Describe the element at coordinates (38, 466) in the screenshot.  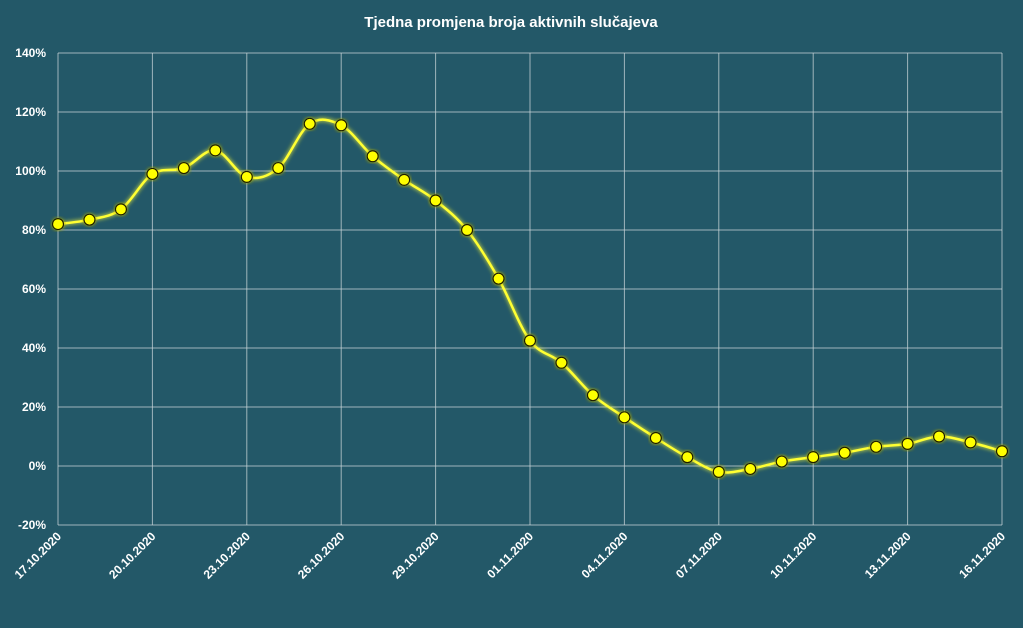
I see `y-tick-label: 0%` at that location.